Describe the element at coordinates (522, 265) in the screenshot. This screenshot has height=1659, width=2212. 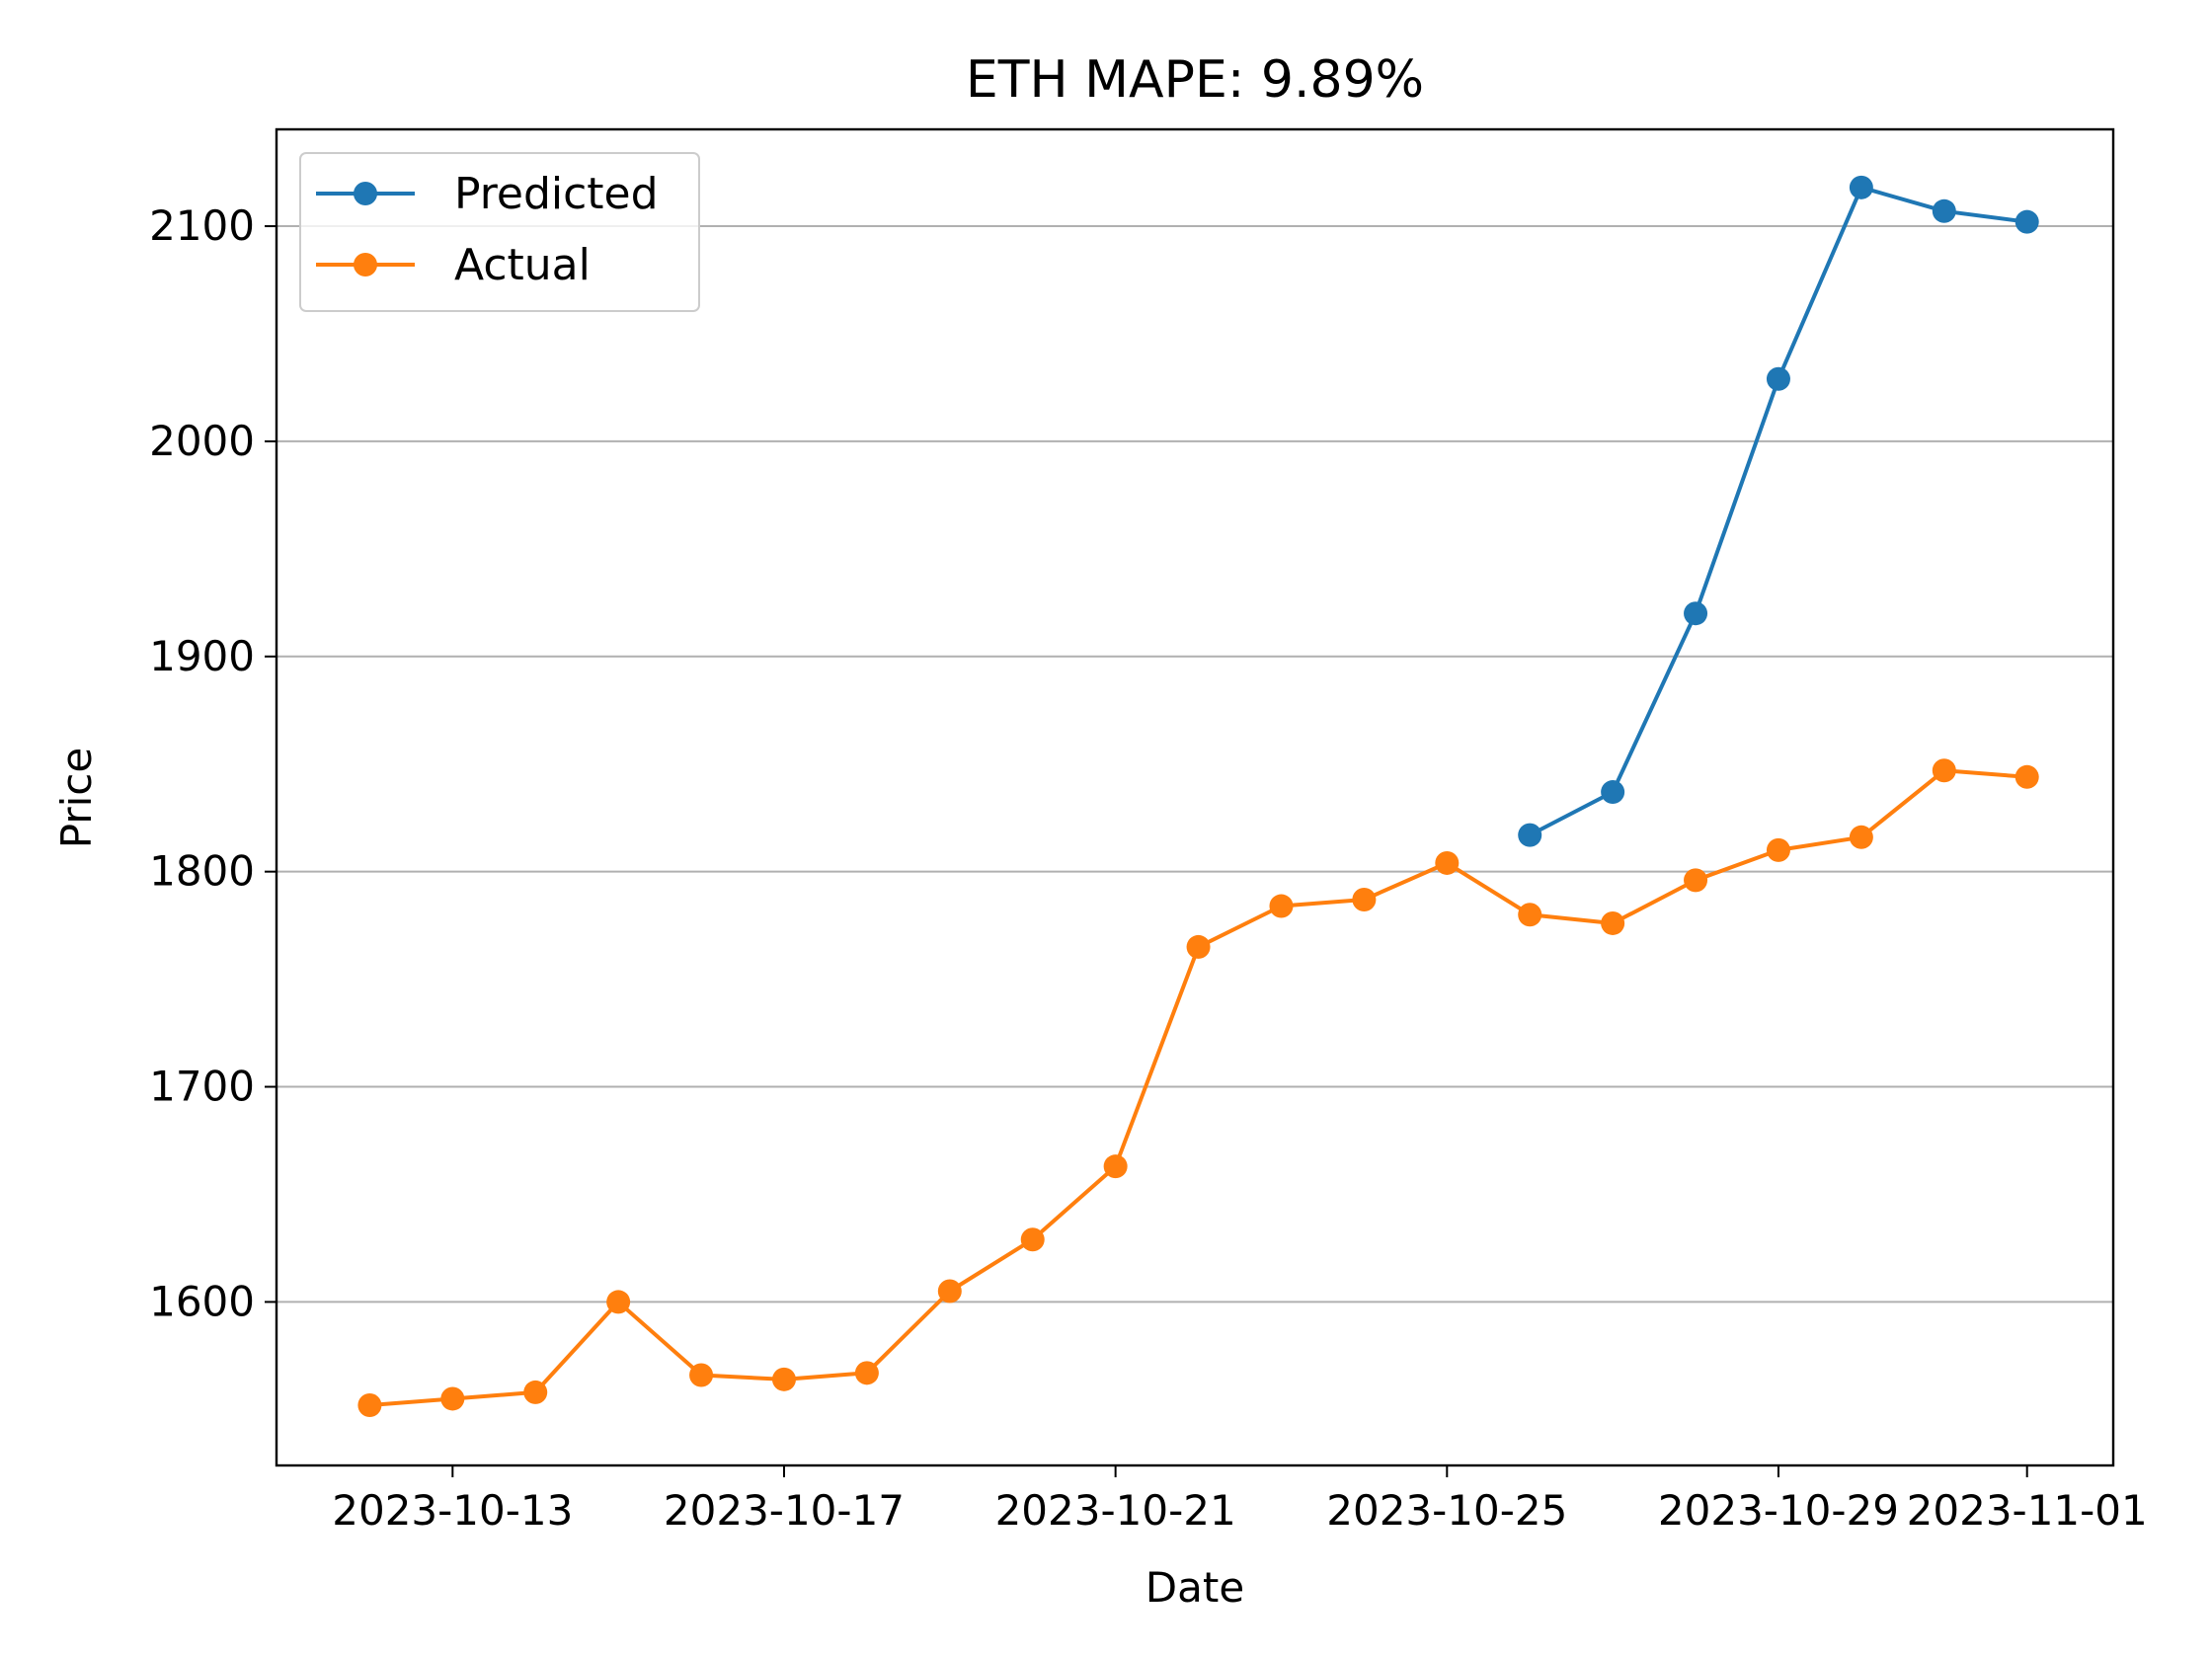
I see `legend-label-actual: Actual` at that location.